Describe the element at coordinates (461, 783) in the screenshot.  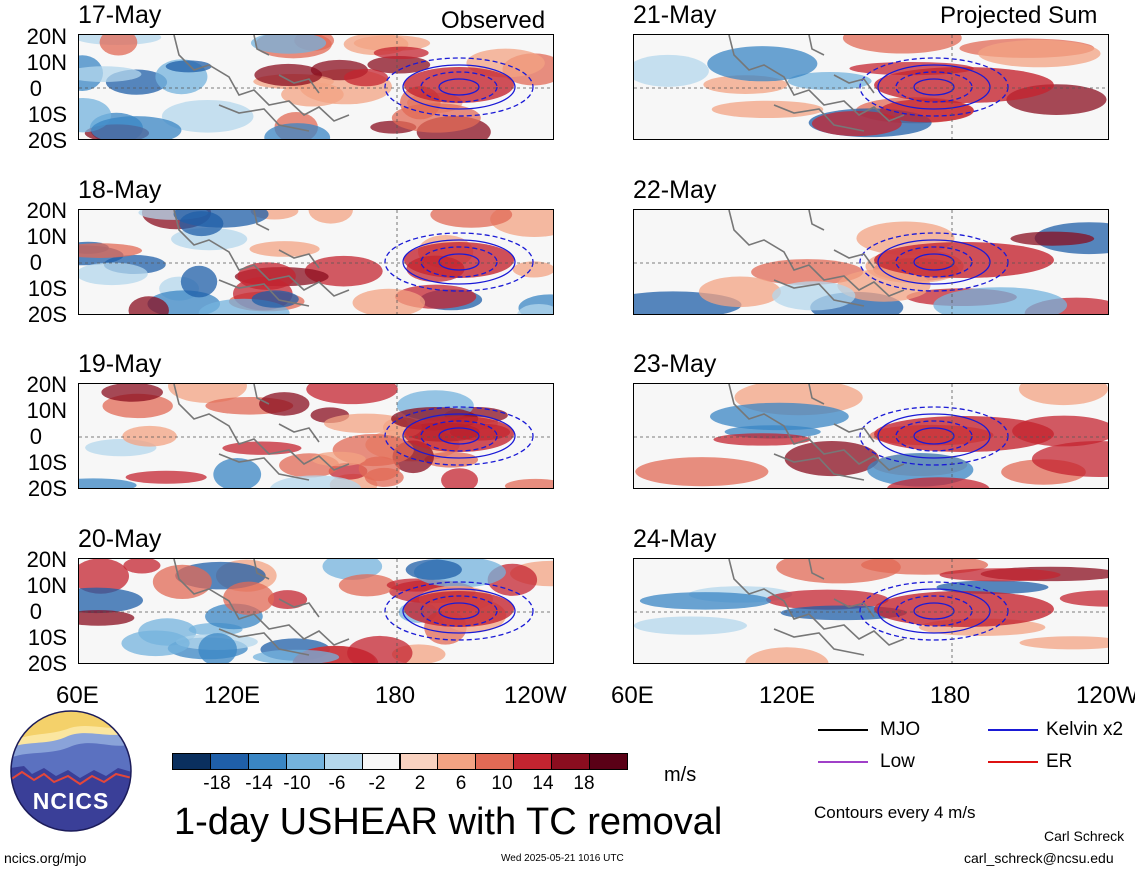
I see `colorbar-tick-label: 6` at that location.